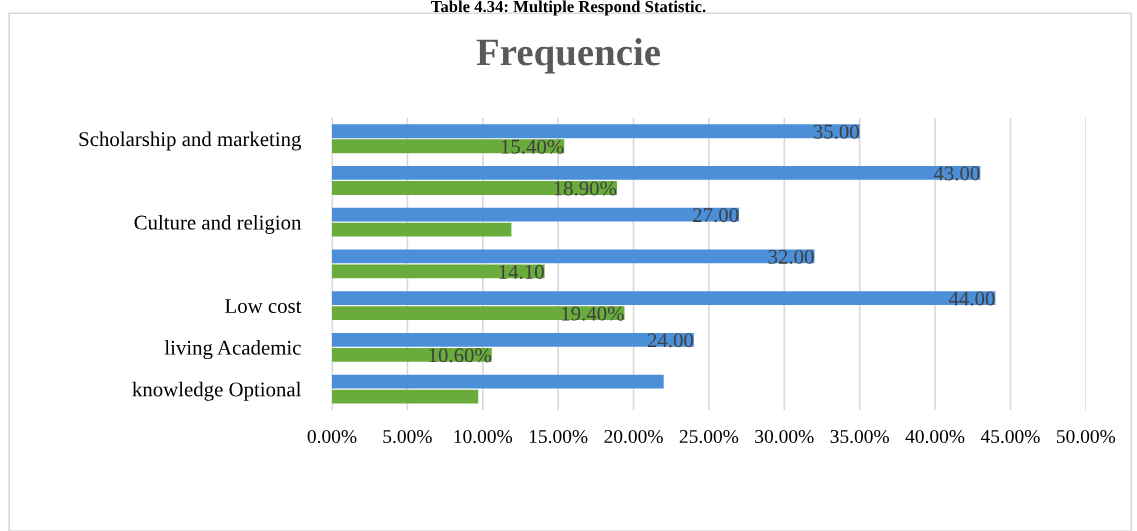 The width and height of the screenshot is (1137, 531). What do you see at coordinates (263, 306) in the screenshot?
I see `y-tick-label: Low cost` at bounding box center [263, 306].